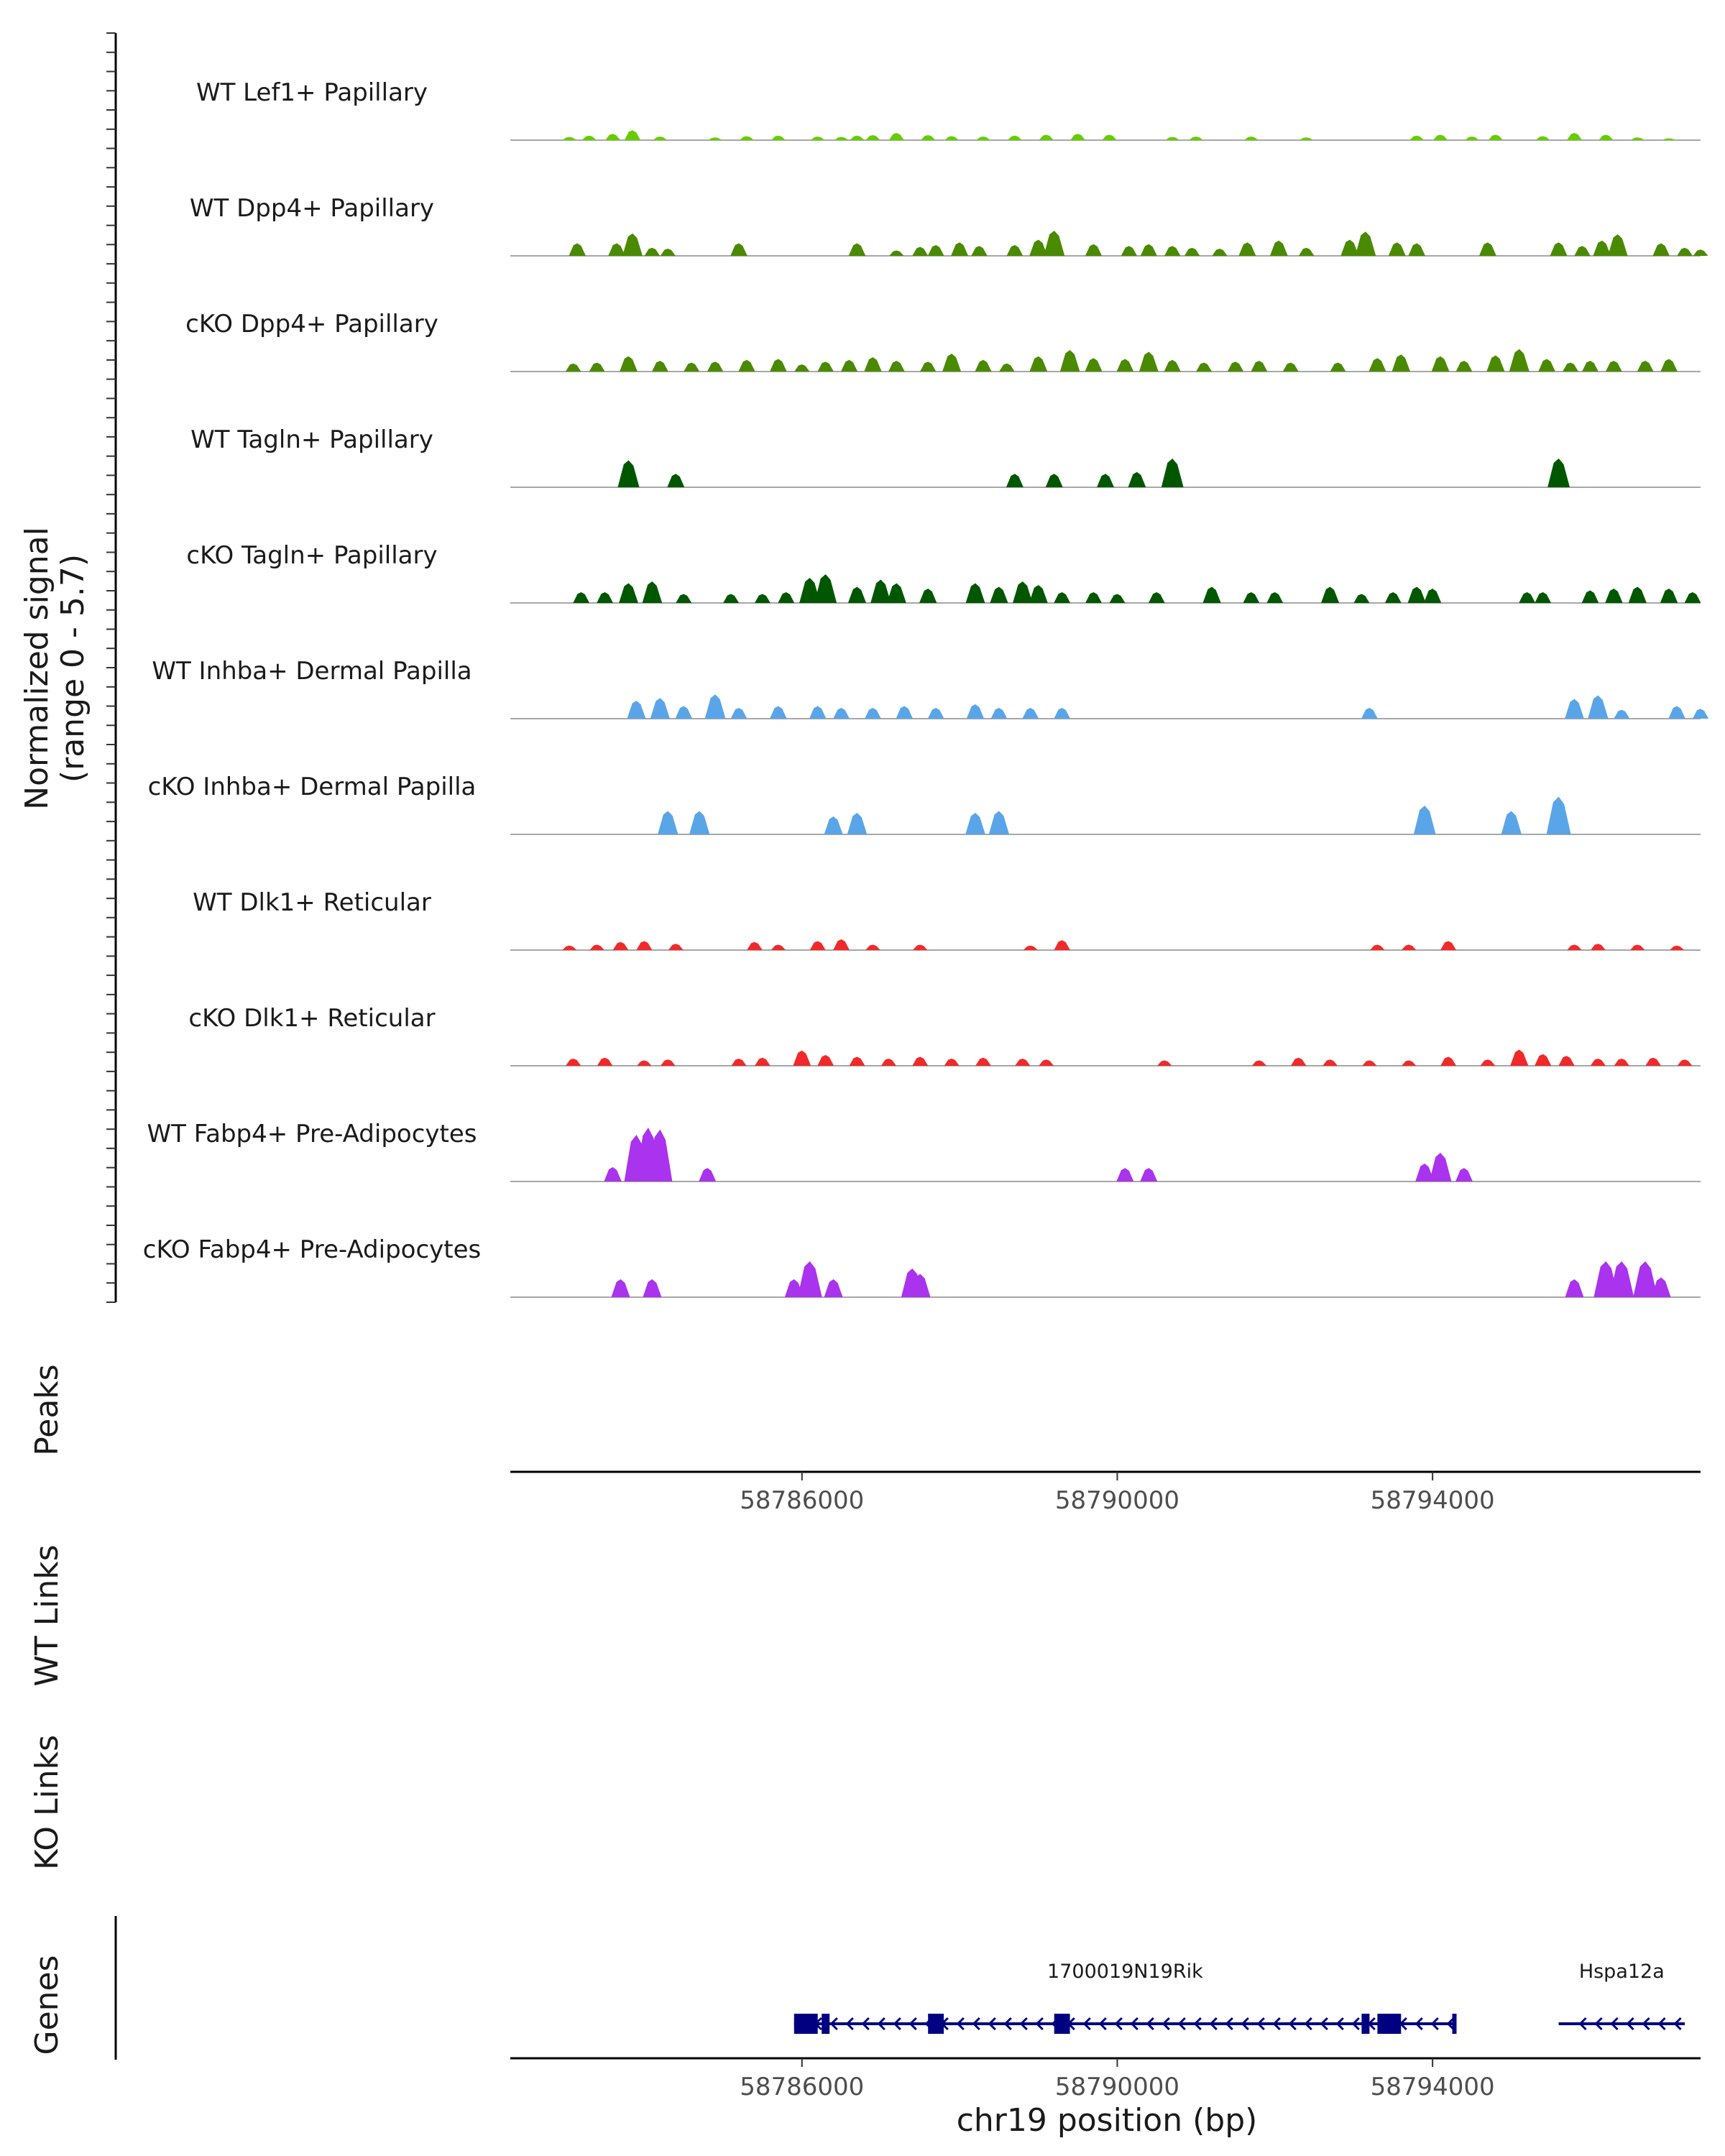 The image size is (1725, 2156). Describe the element at coordinates (312, 902) in the screenshot. I see `track-label: WT Dlk1+ Reticular` at that location.